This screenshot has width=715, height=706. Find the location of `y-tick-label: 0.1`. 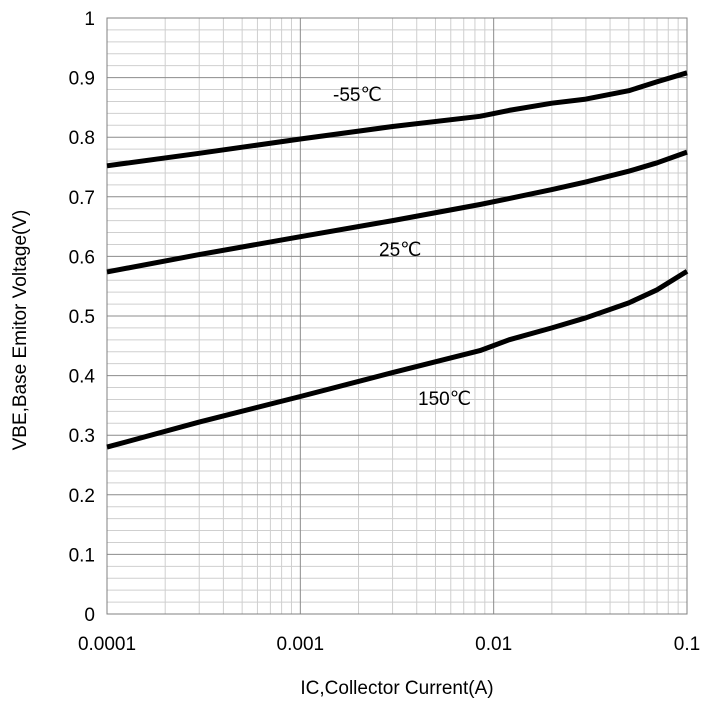

y-tick-label: 0.1 is located at coordinates (82, 555).